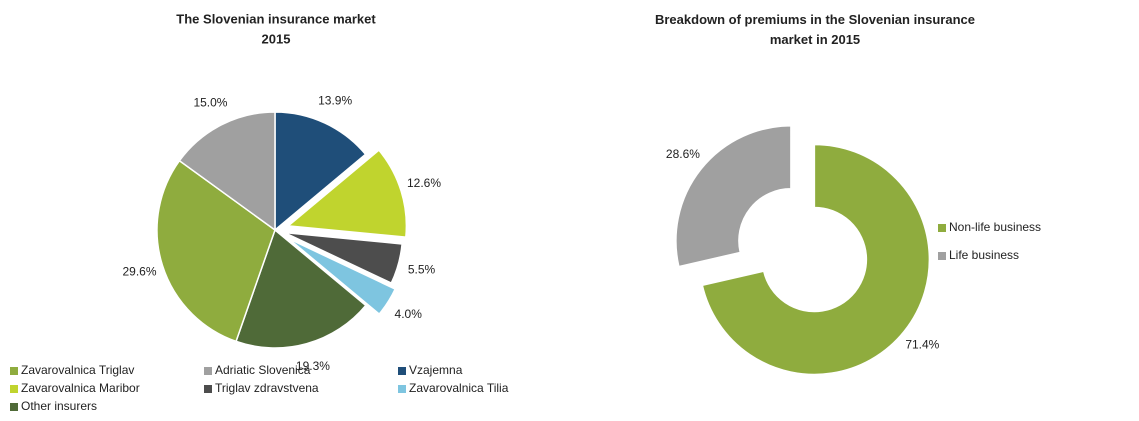 The width and height of the screenshot is (1139, 421). What do you see at coordinates (313, 366) in the screenshot?
I see `data-label: 19.3%` at bounding box center [313, 366].